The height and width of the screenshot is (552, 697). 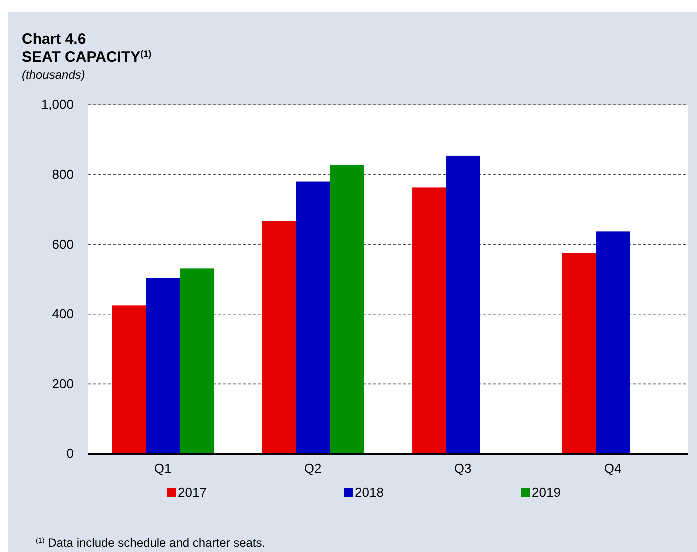 I want to click on y-axis-title: (thousands), so click(x=54, y=75).